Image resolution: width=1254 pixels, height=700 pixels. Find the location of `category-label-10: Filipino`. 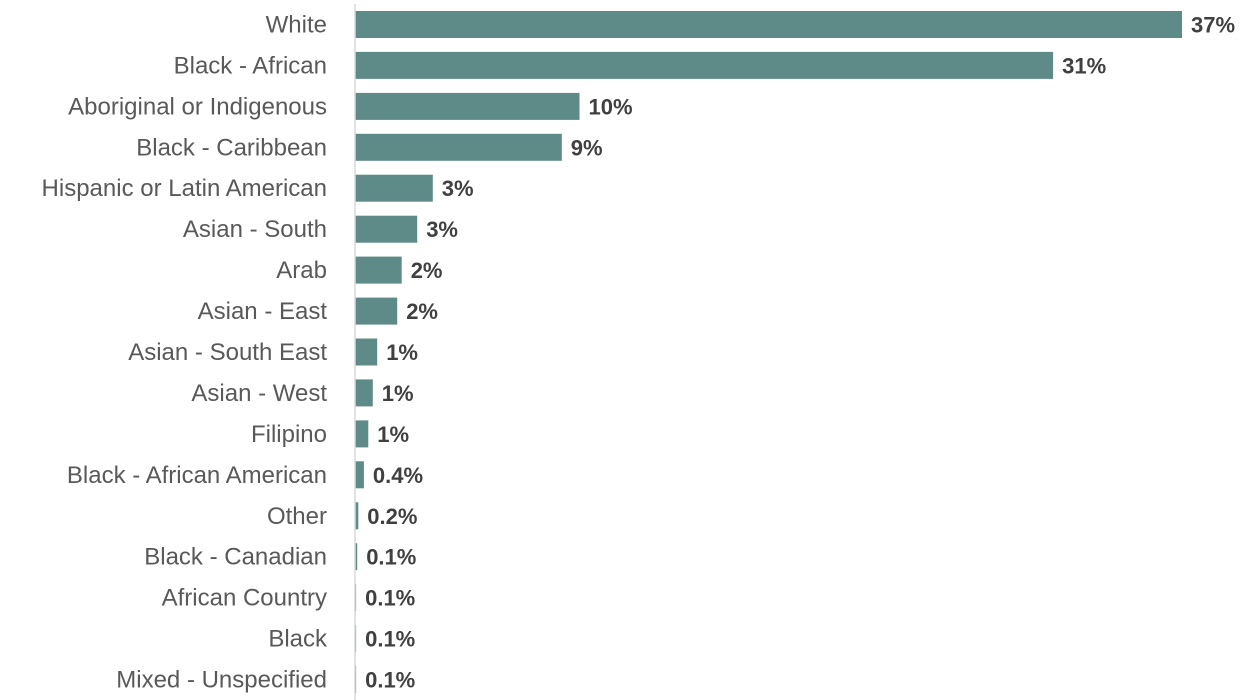

category-label-10: Filipino is located at coordinates (289, 434).